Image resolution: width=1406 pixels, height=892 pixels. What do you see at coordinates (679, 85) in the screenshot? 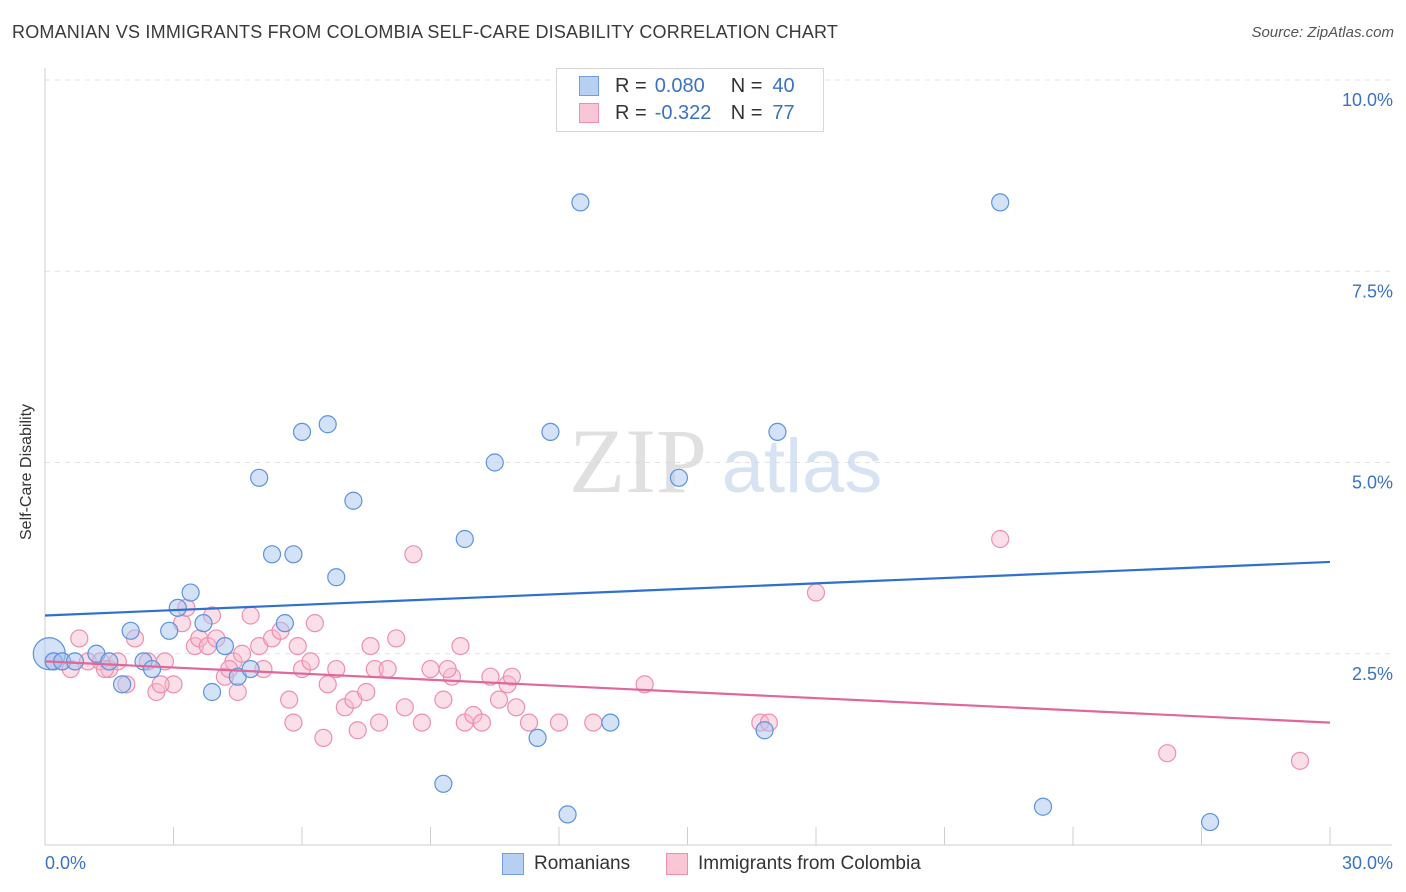
I see `legend-r-value: 0.080` at bounding box center [679, 85].